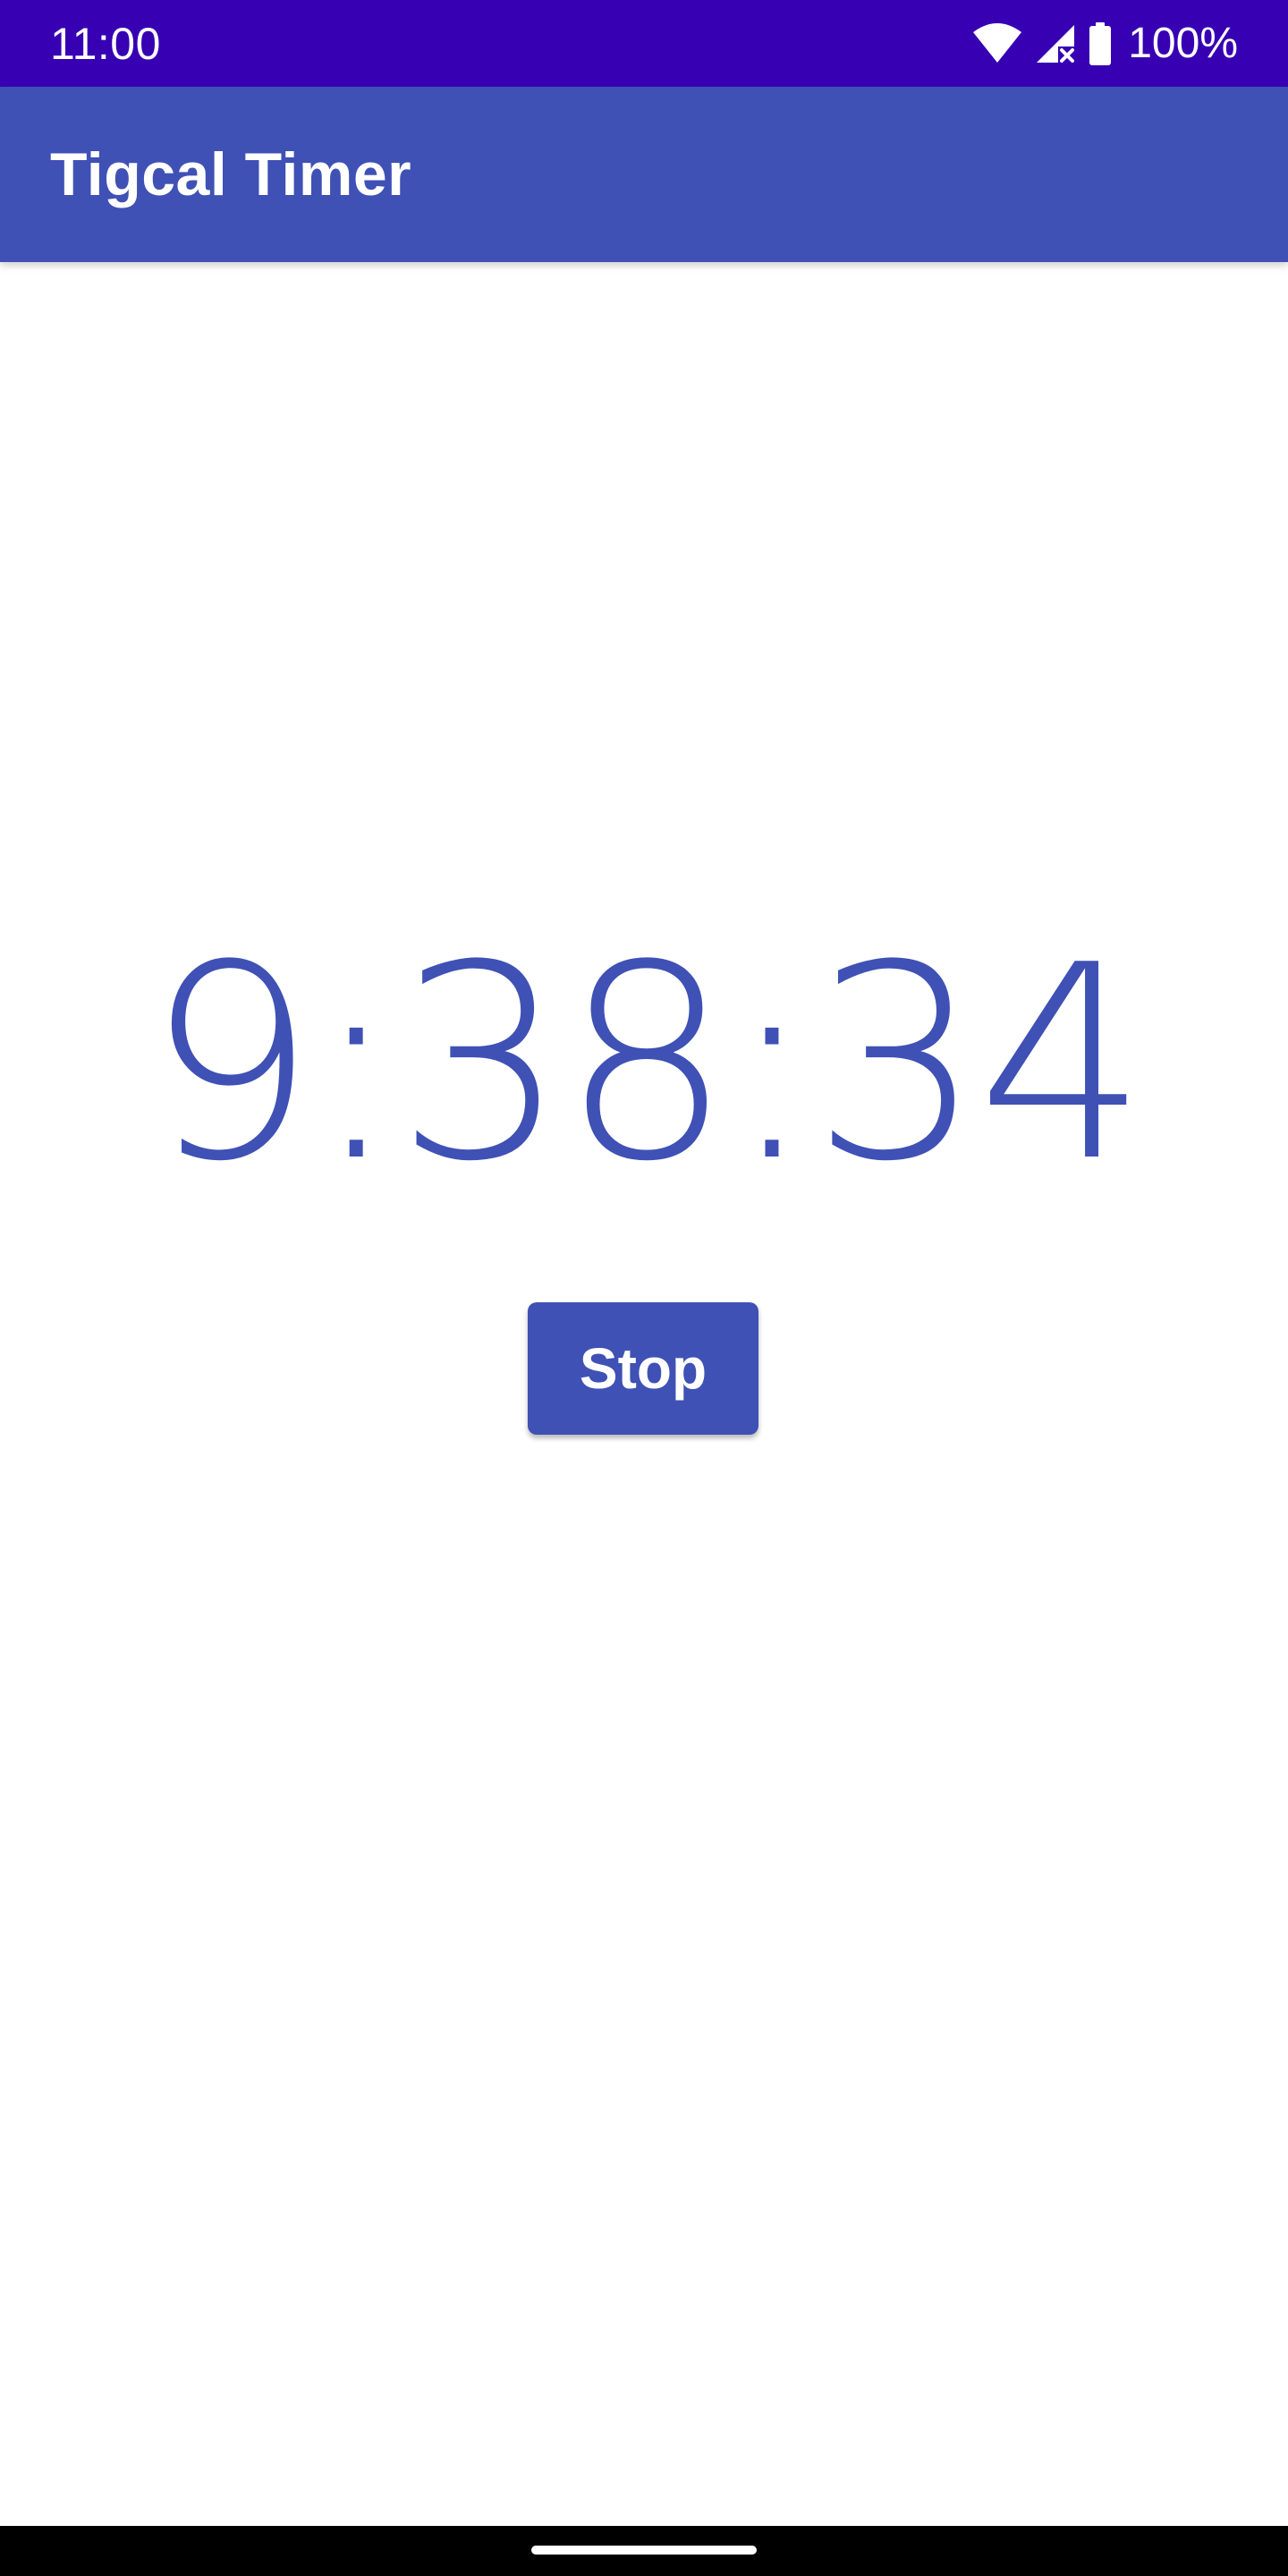 This screenshot has width=1288, height=2576. Describe the element at coordinates (1100, 43) in the screenshot. I see `battery-icon` at that location.